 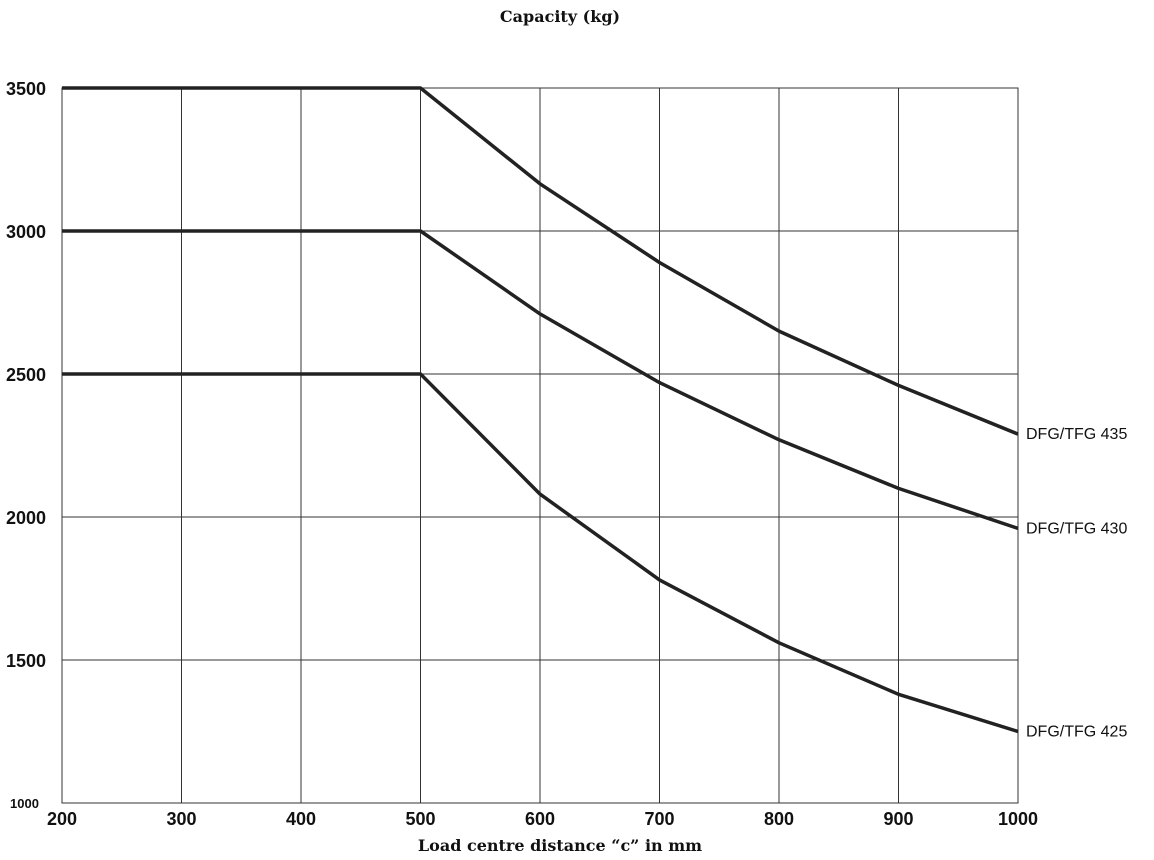 What do you see at coordinates (26, 661) in the screenshot?
I see `y-tick-label: 1500` at bounding box center [26, 661].